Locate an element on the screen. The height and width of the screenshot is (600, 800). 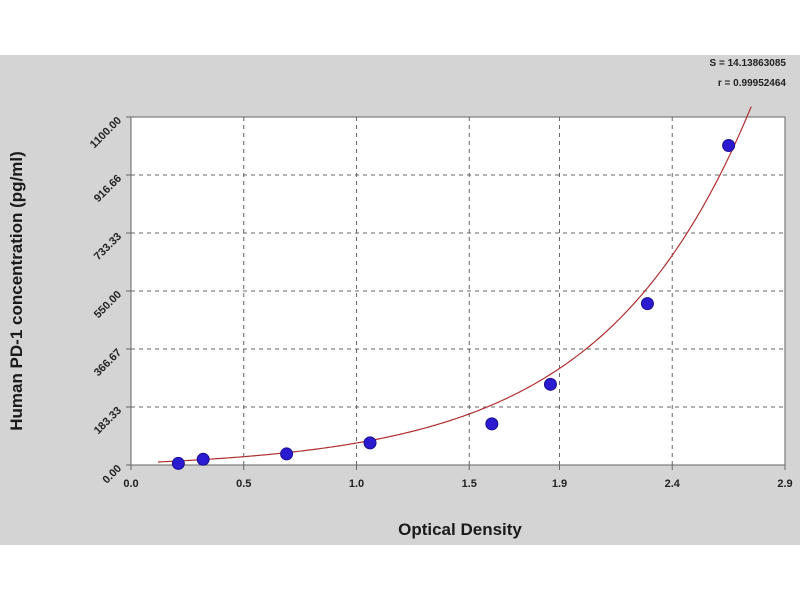
x-axis-title: Optical Density is located at coordinates (460, 529).